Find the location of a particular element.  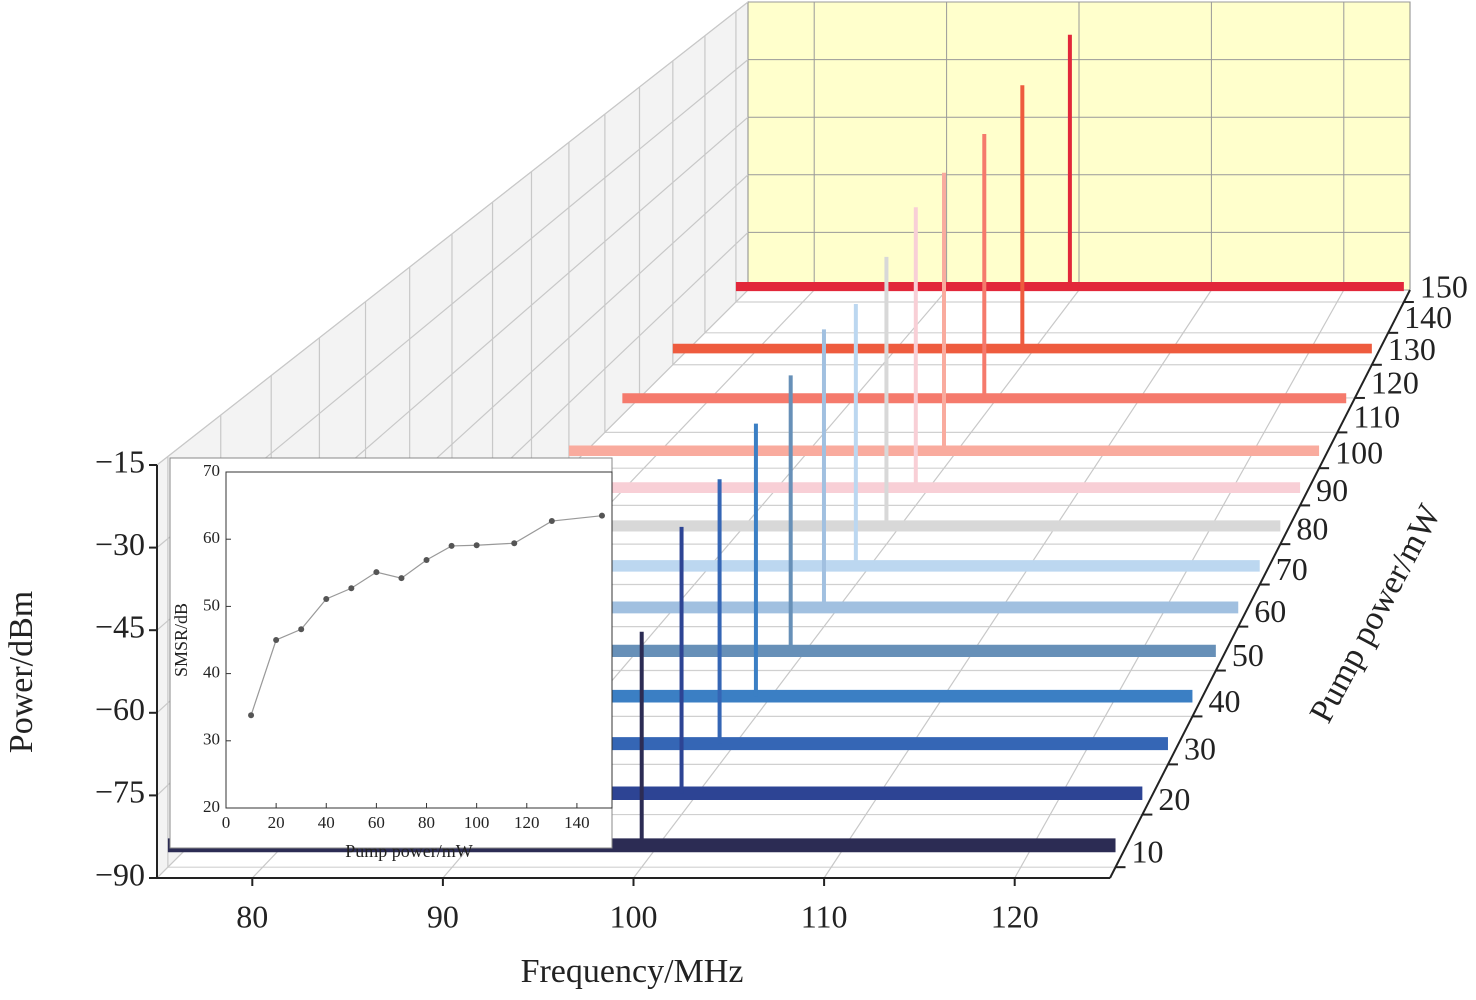

y-tick-label: −75 is located at coordinates (120, 792).